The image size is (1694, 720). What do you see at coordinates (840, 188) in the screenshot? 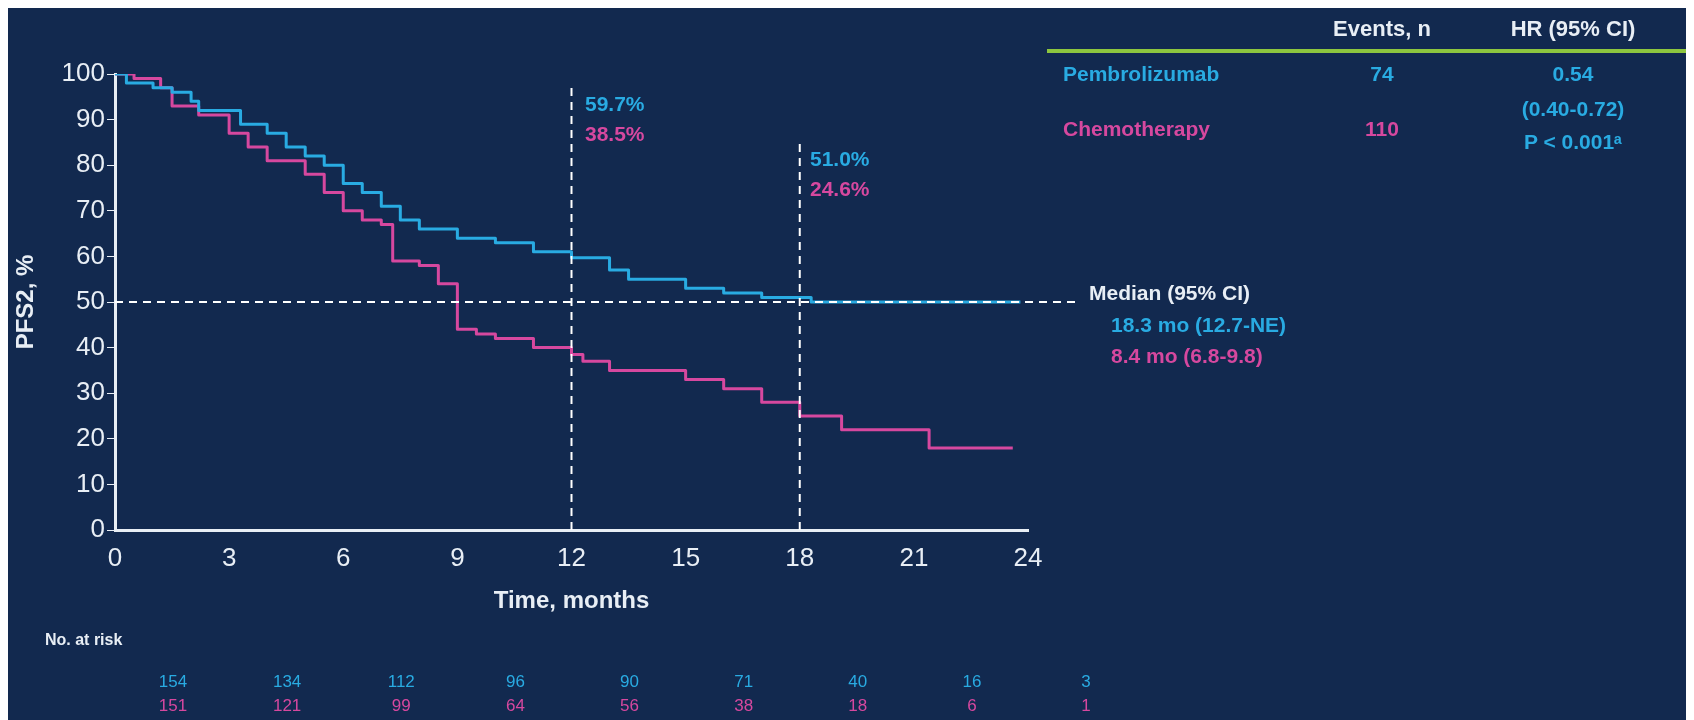
I see `annotation: 24.6%` at bounding box center [840, 188].